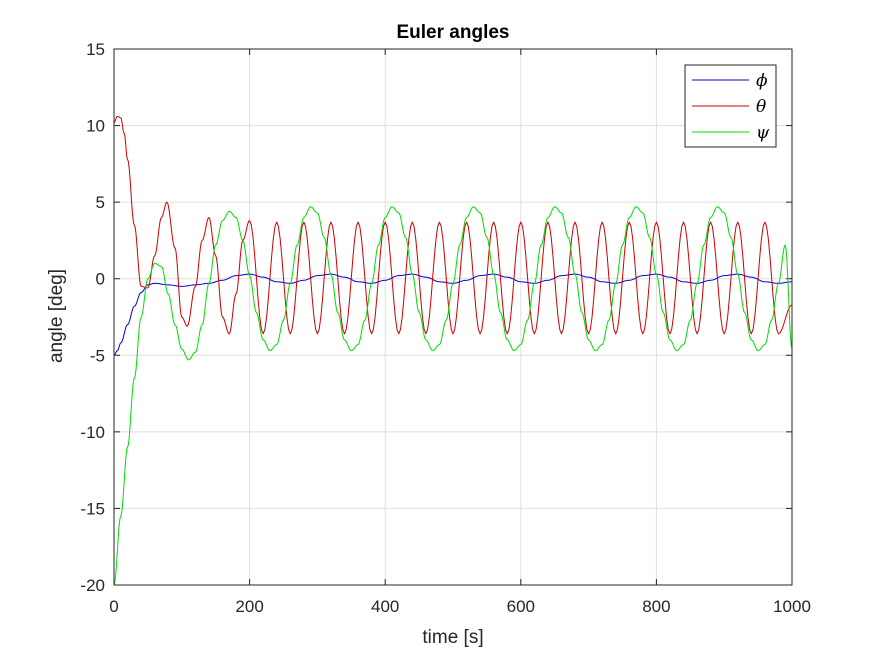 This screenshot has height=661, width=875. What do you see at coordinates (95, 126) in the screenshot?
I see `y-tick-label: 10` at bounding box center [95, 126].